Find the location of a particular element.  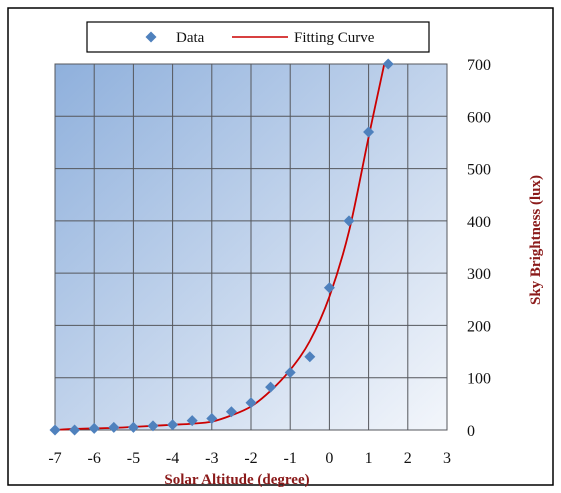

y-axis-title: Sky Brightness (lux) is located at coordinates (536, 240).